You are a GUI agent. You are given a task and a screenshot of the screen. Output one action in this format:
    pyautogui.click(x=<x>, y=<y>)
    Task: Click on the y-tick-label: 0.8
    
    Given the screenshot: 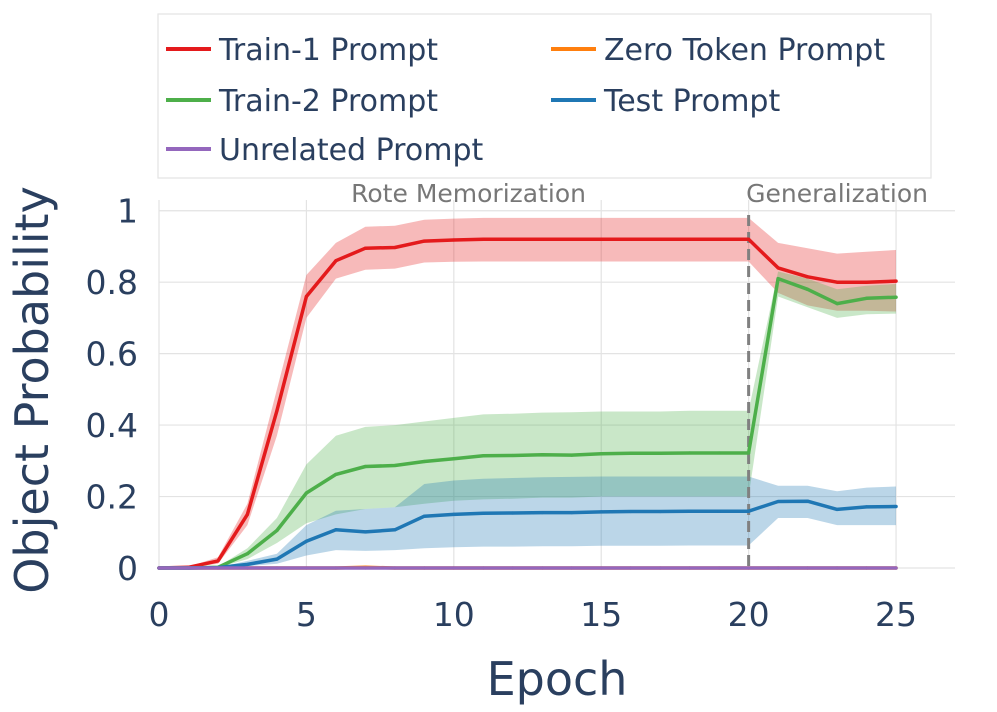 What is the action you would take?
    pyautogui.click(x=112, y=282)
    